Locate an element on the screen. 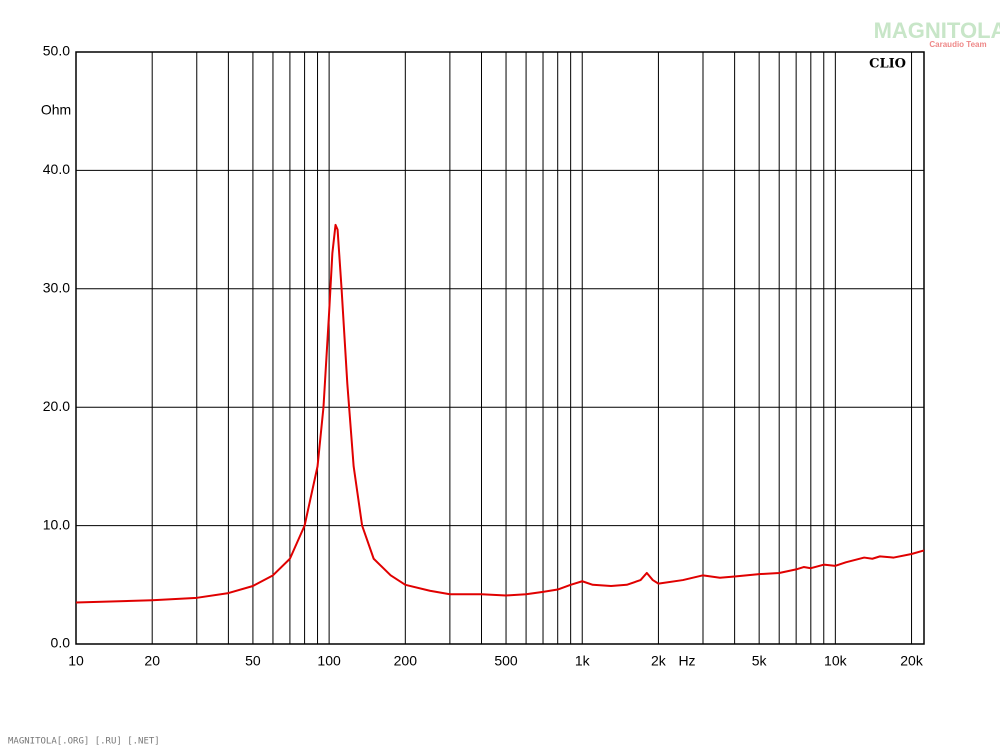 The image size is (1000, 750). y-tick-label: 0.0 is located at coordinates (61, 643).